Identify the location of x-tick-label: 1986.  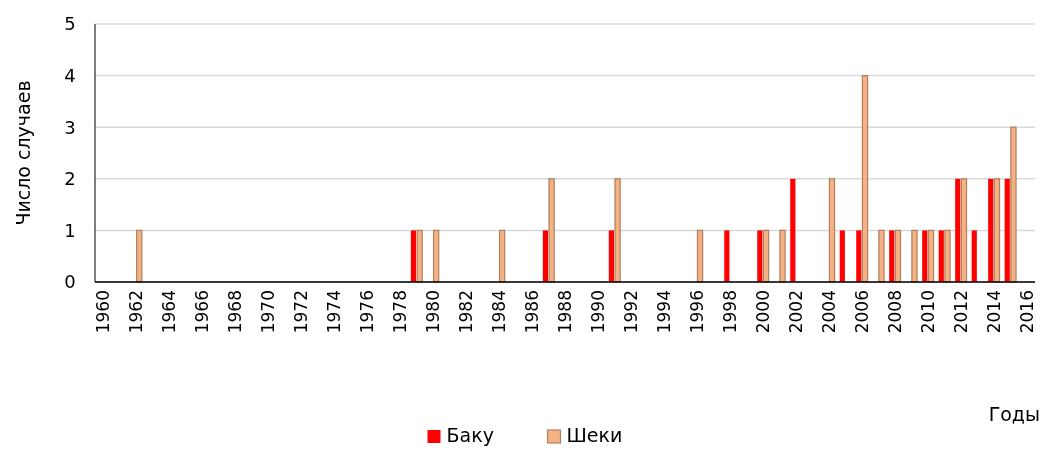
(531, 312).